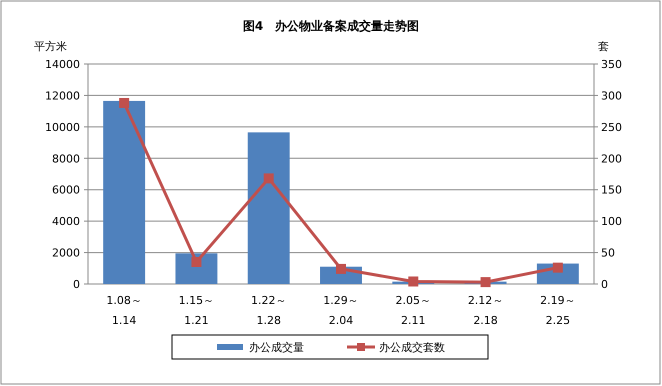 The height and width of the screenshot is (386, 662). What do you see at coordinates (196, 310) in the screenshot?
I see `x-tick-label: 1.15～ 1.21` at bounding box center [196, 310].